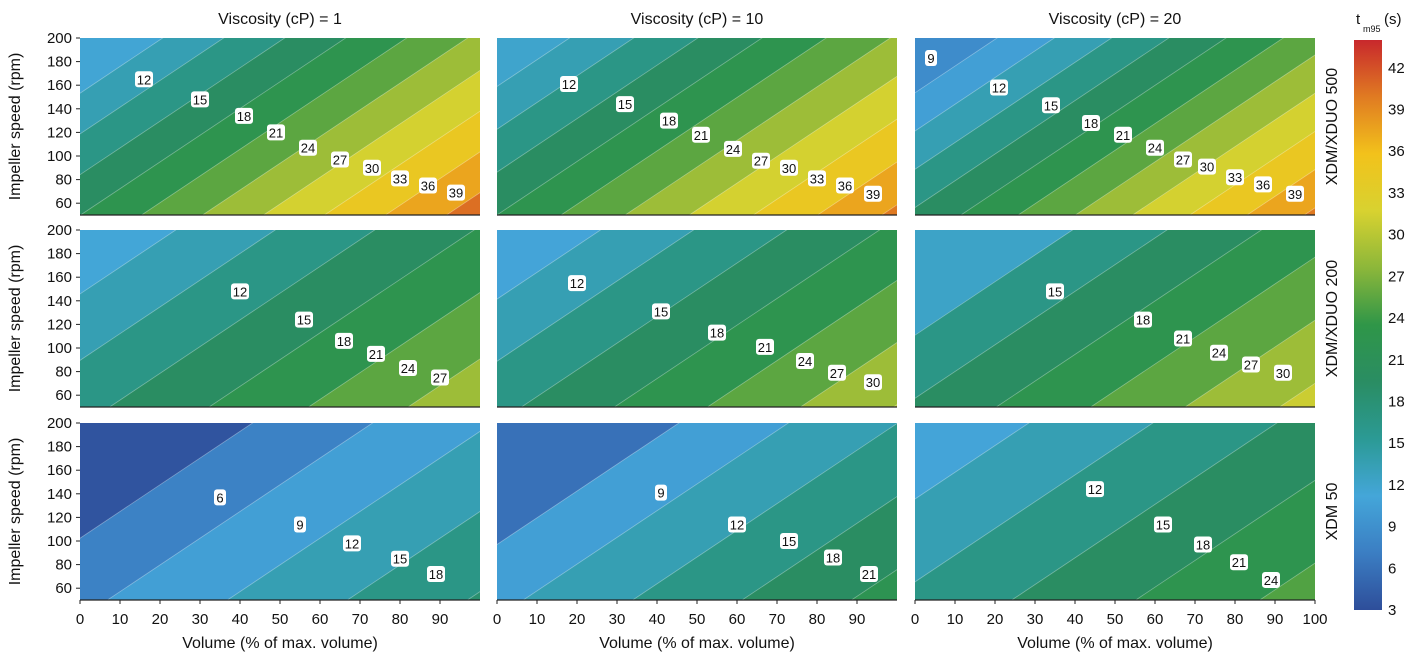  Describe the element at coordinates (1396, 360) in the screenshot. I see `colorbar-tick-label: 21` at that location.